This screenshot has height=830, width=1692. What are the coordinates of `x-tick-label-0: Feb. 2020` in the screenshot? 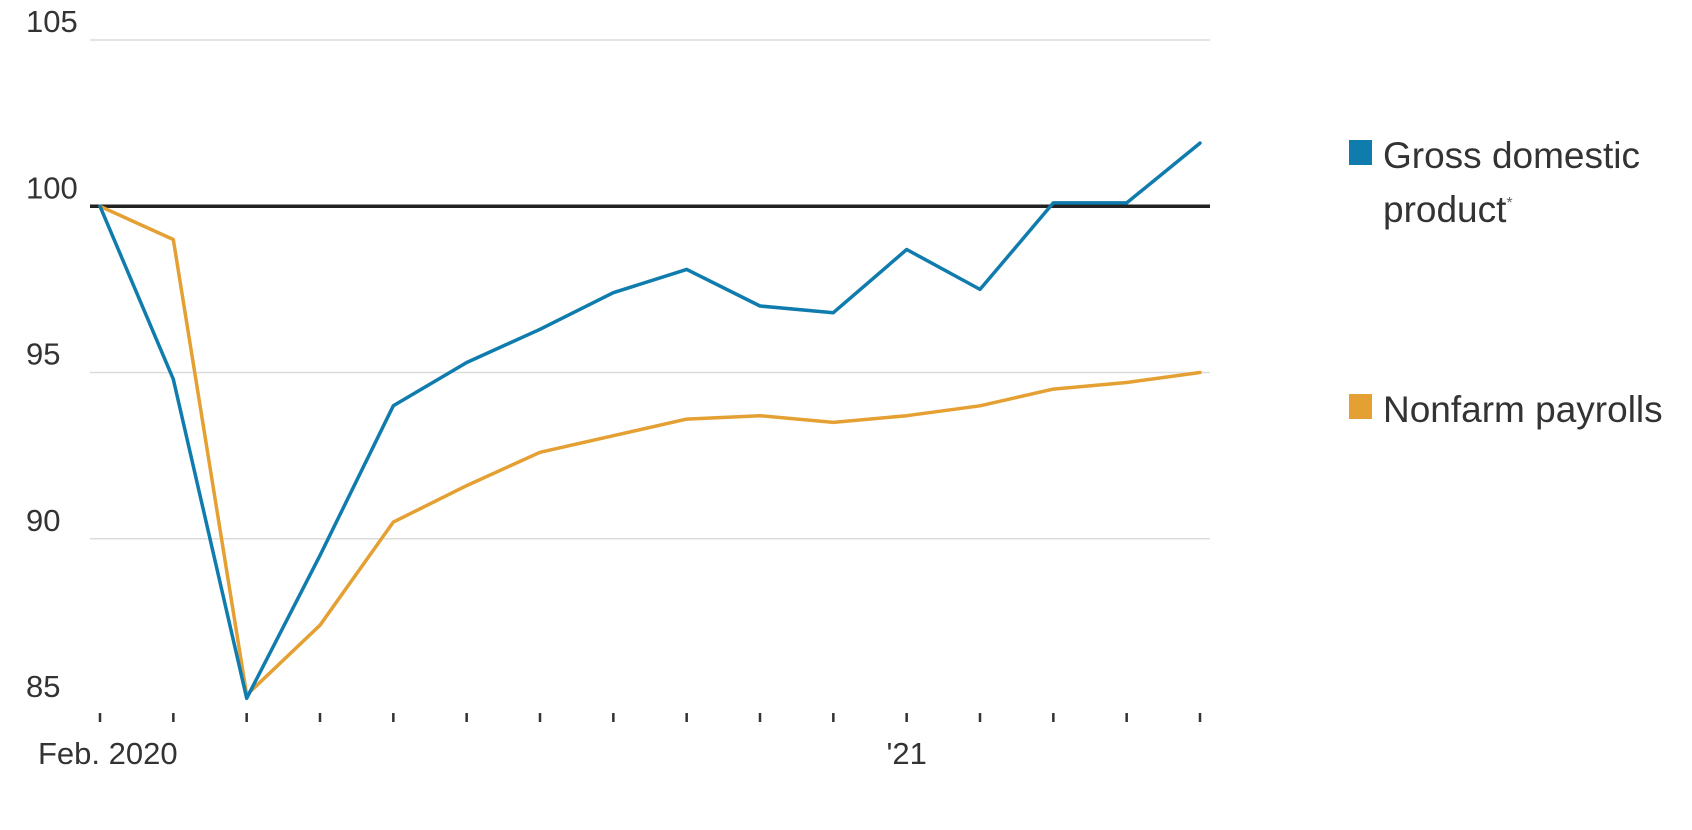 It's located at (108, 753).